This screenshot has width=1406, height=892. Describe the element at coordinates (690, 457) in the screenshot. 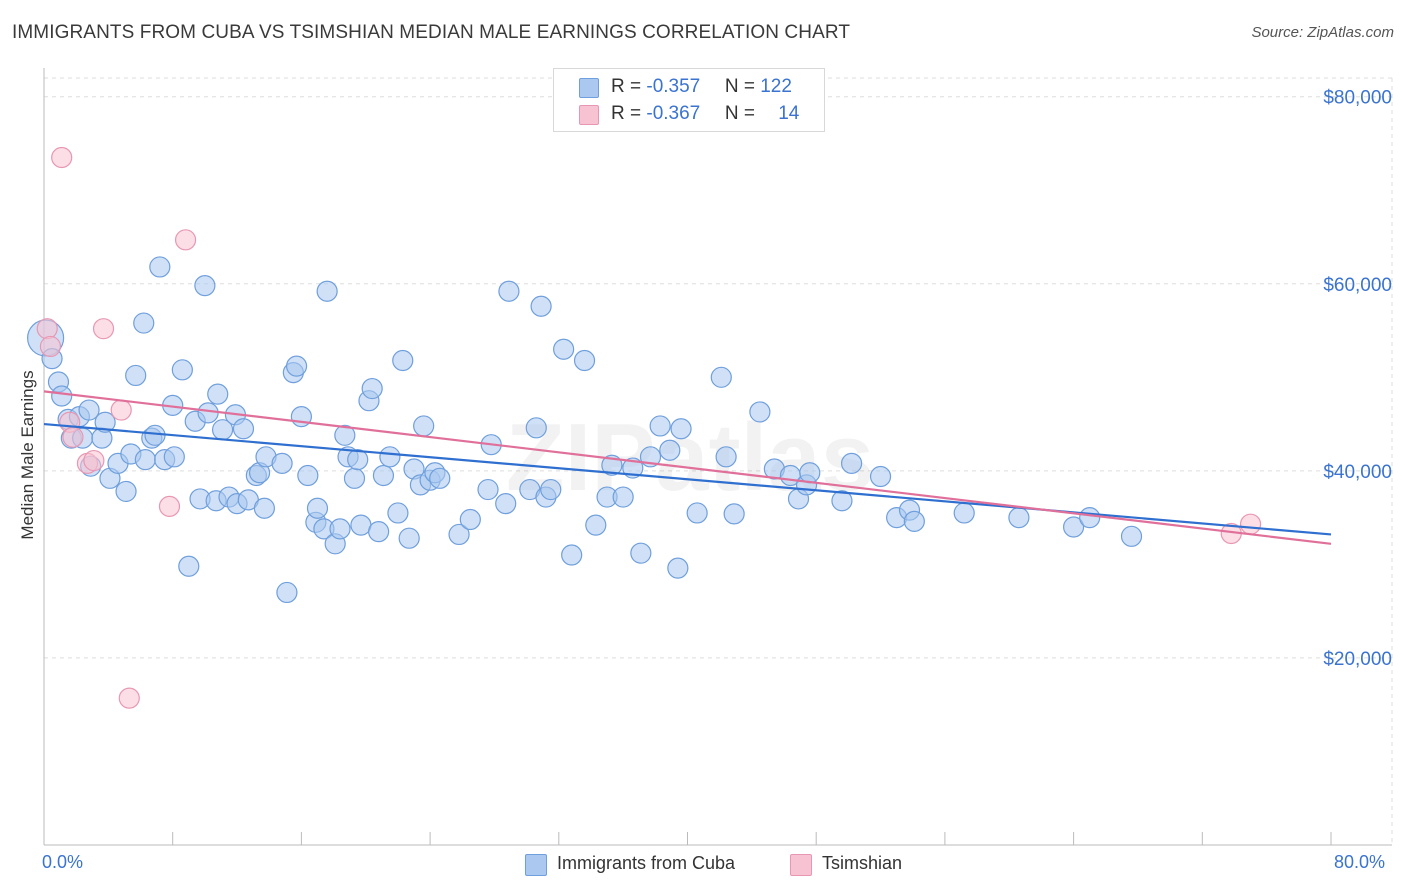

I see `watermark: ZIPatlas` at that location.